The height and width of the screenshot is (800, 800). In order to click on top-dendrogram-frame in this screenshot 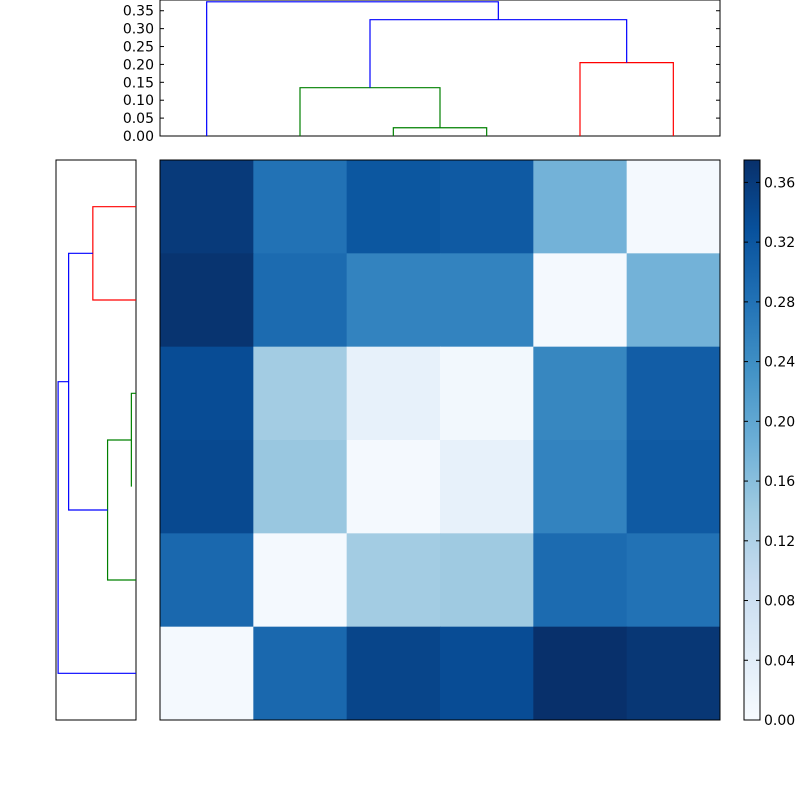, I will do `click(440, 68)`.